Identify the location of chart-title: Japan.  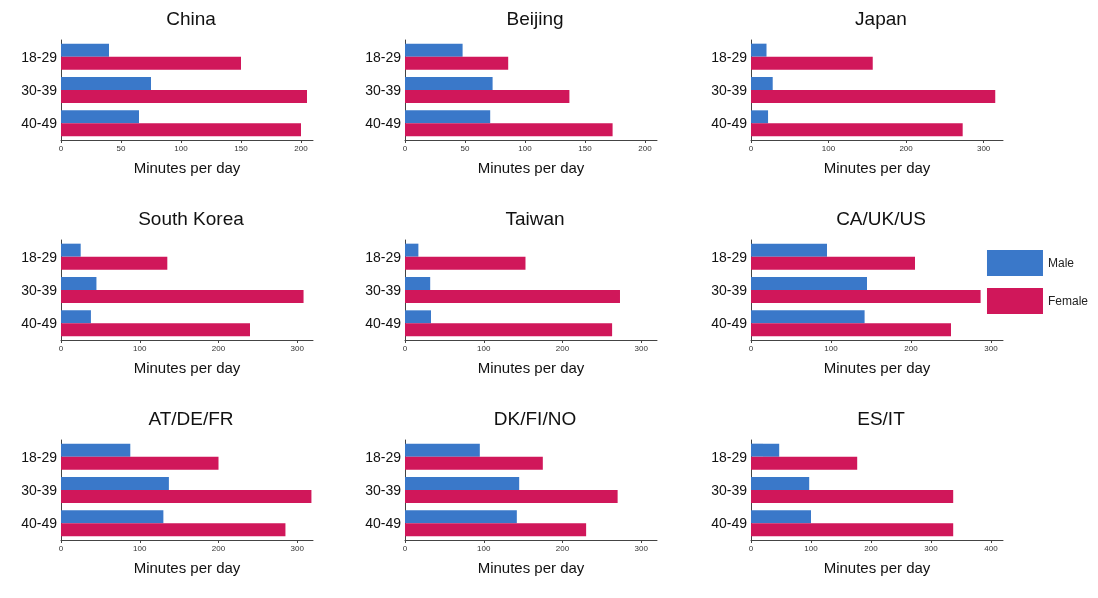
(881, 18).